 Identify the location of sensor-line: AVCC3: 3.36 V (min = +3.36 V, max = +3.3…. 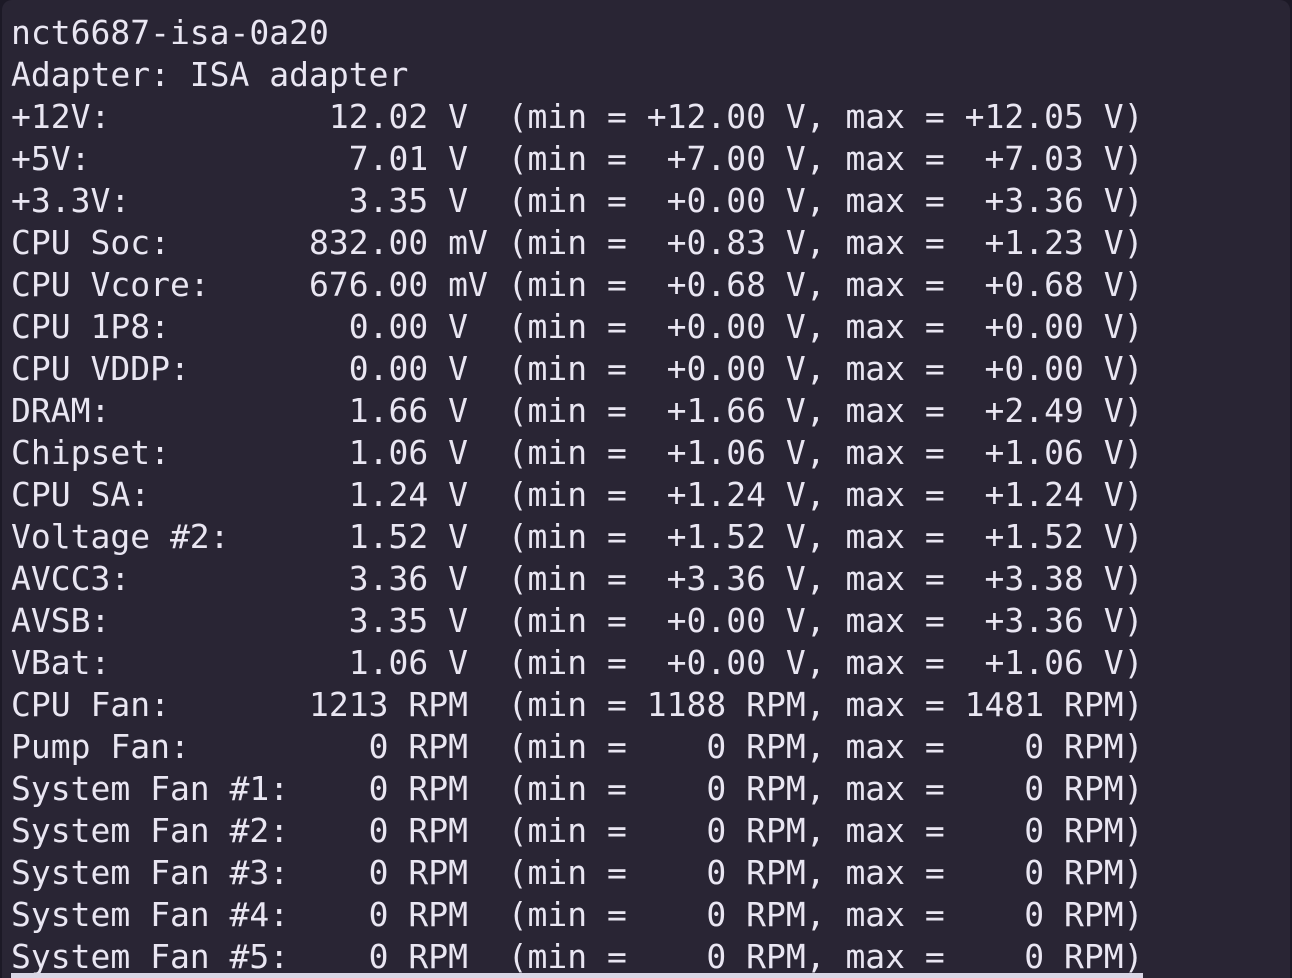
(577, 578).